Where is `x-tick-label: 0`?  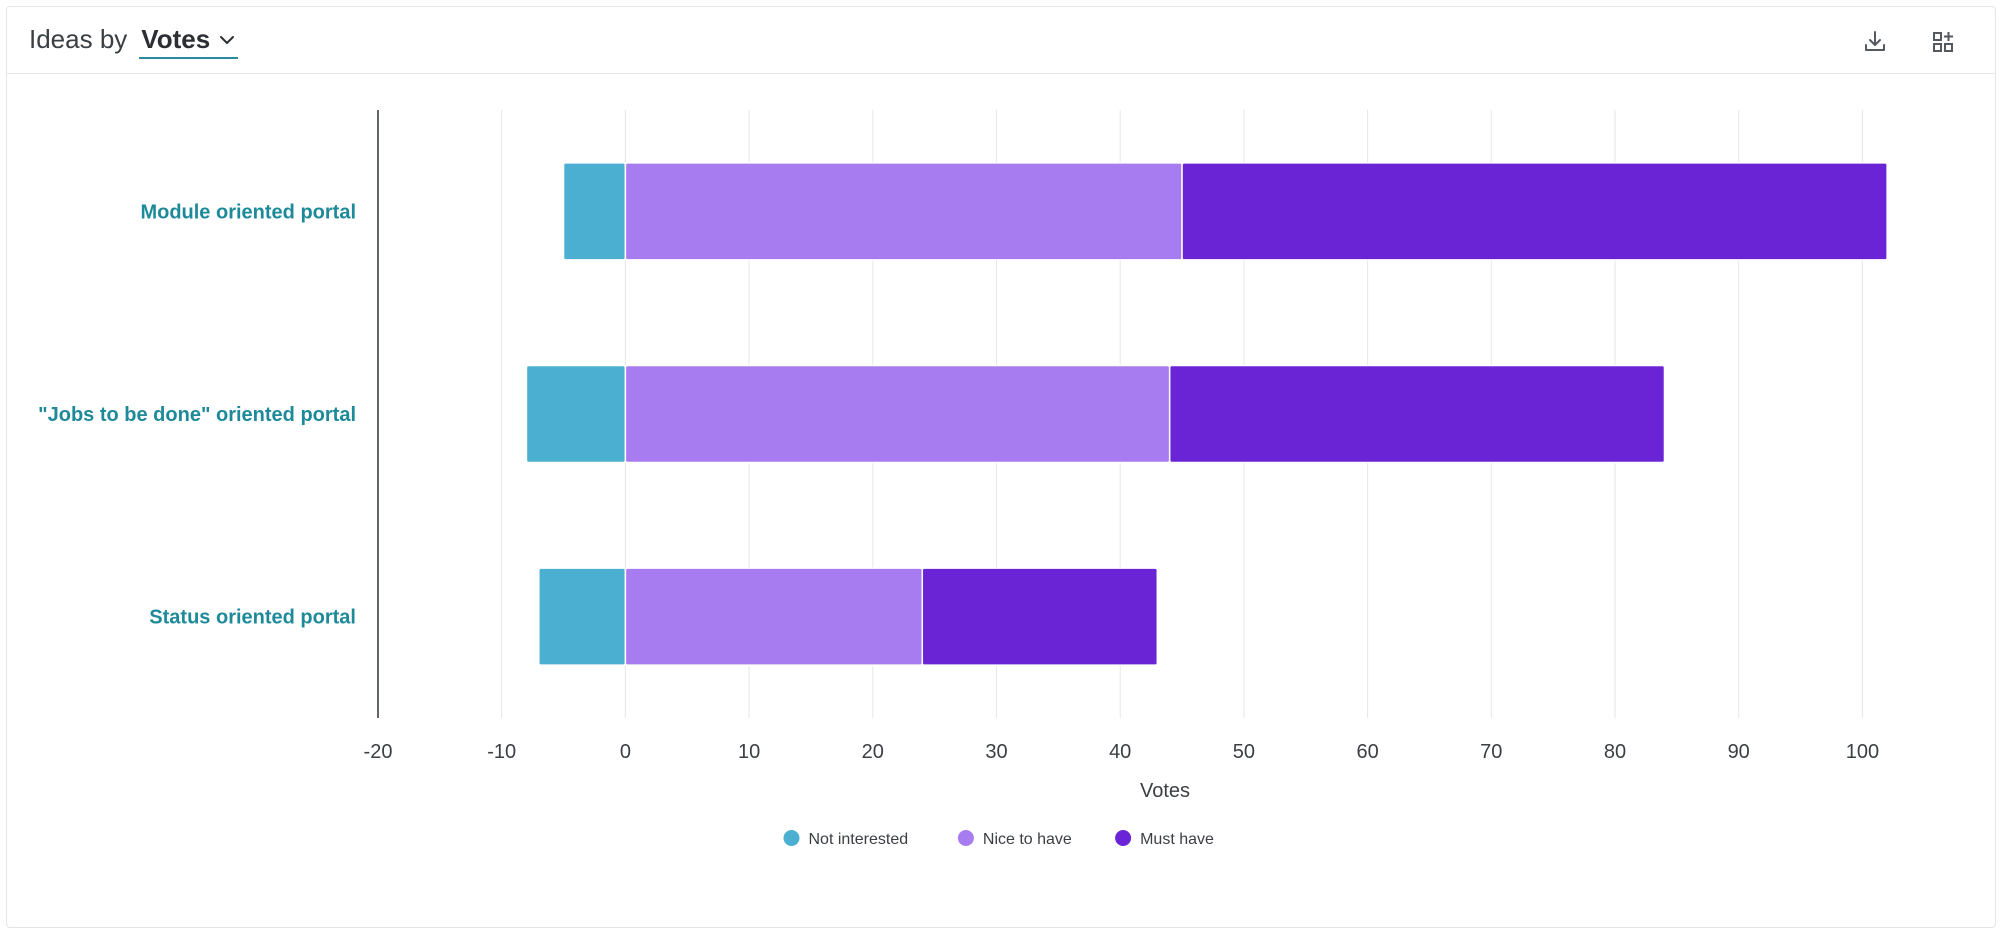 x-tick-label: 0 is located at coordinates (625, 752).